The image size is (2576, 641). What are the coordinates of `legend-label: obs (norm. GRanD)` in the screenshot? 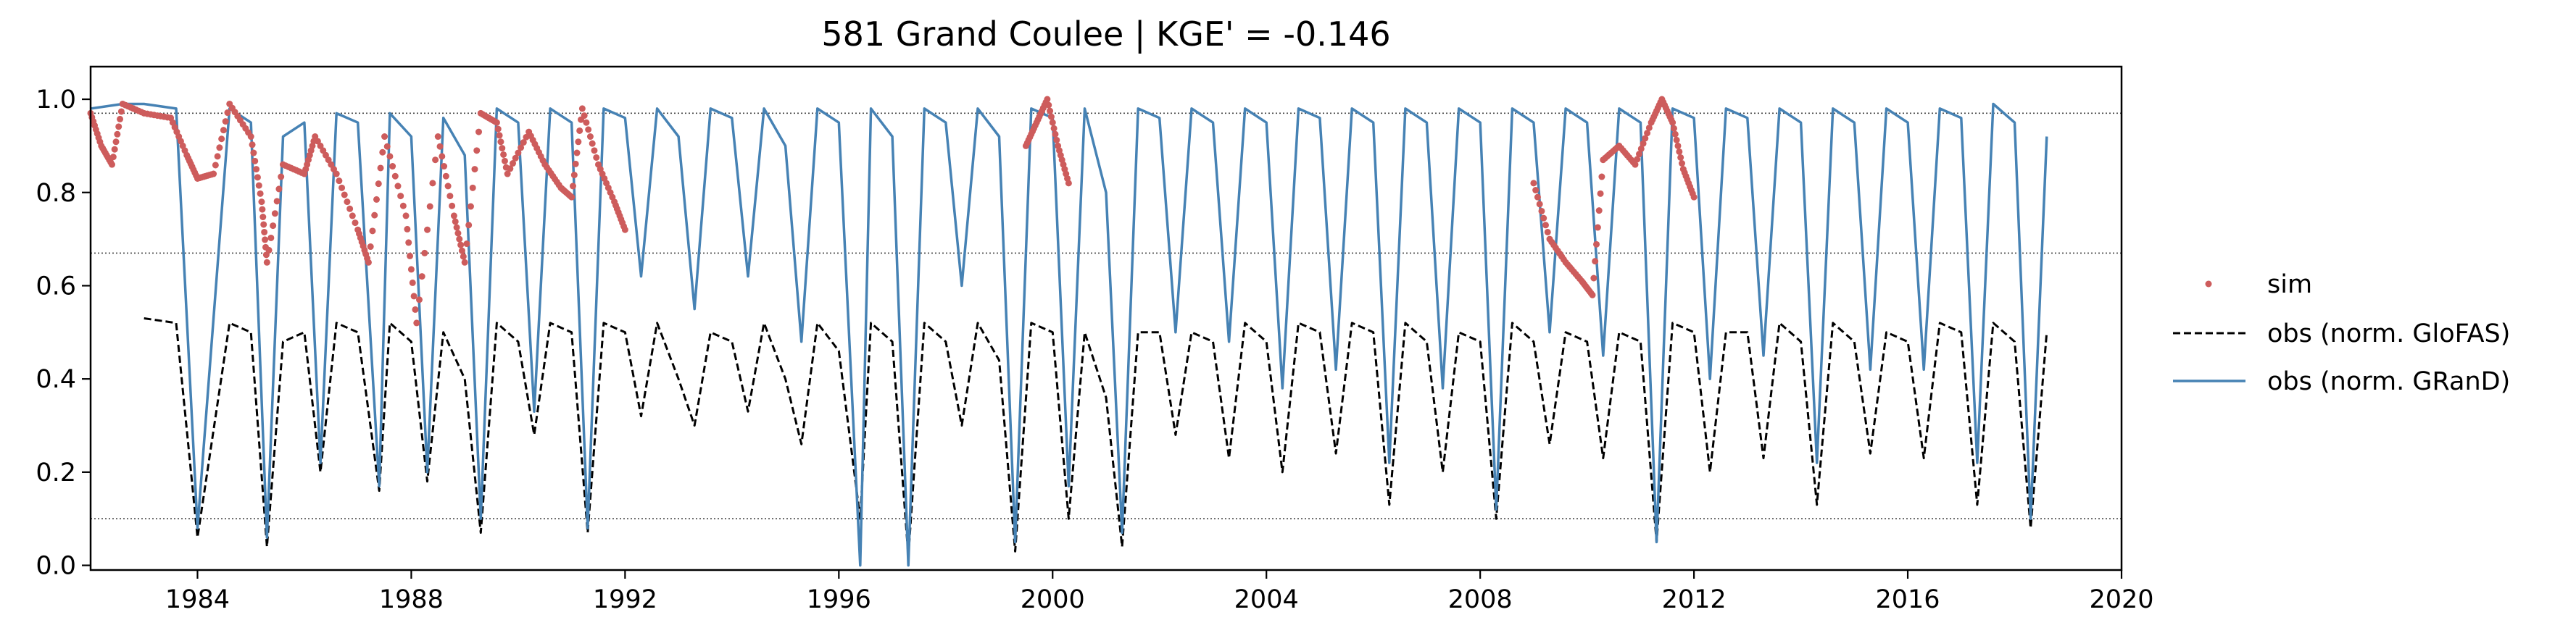 It's located at (2388, 381).